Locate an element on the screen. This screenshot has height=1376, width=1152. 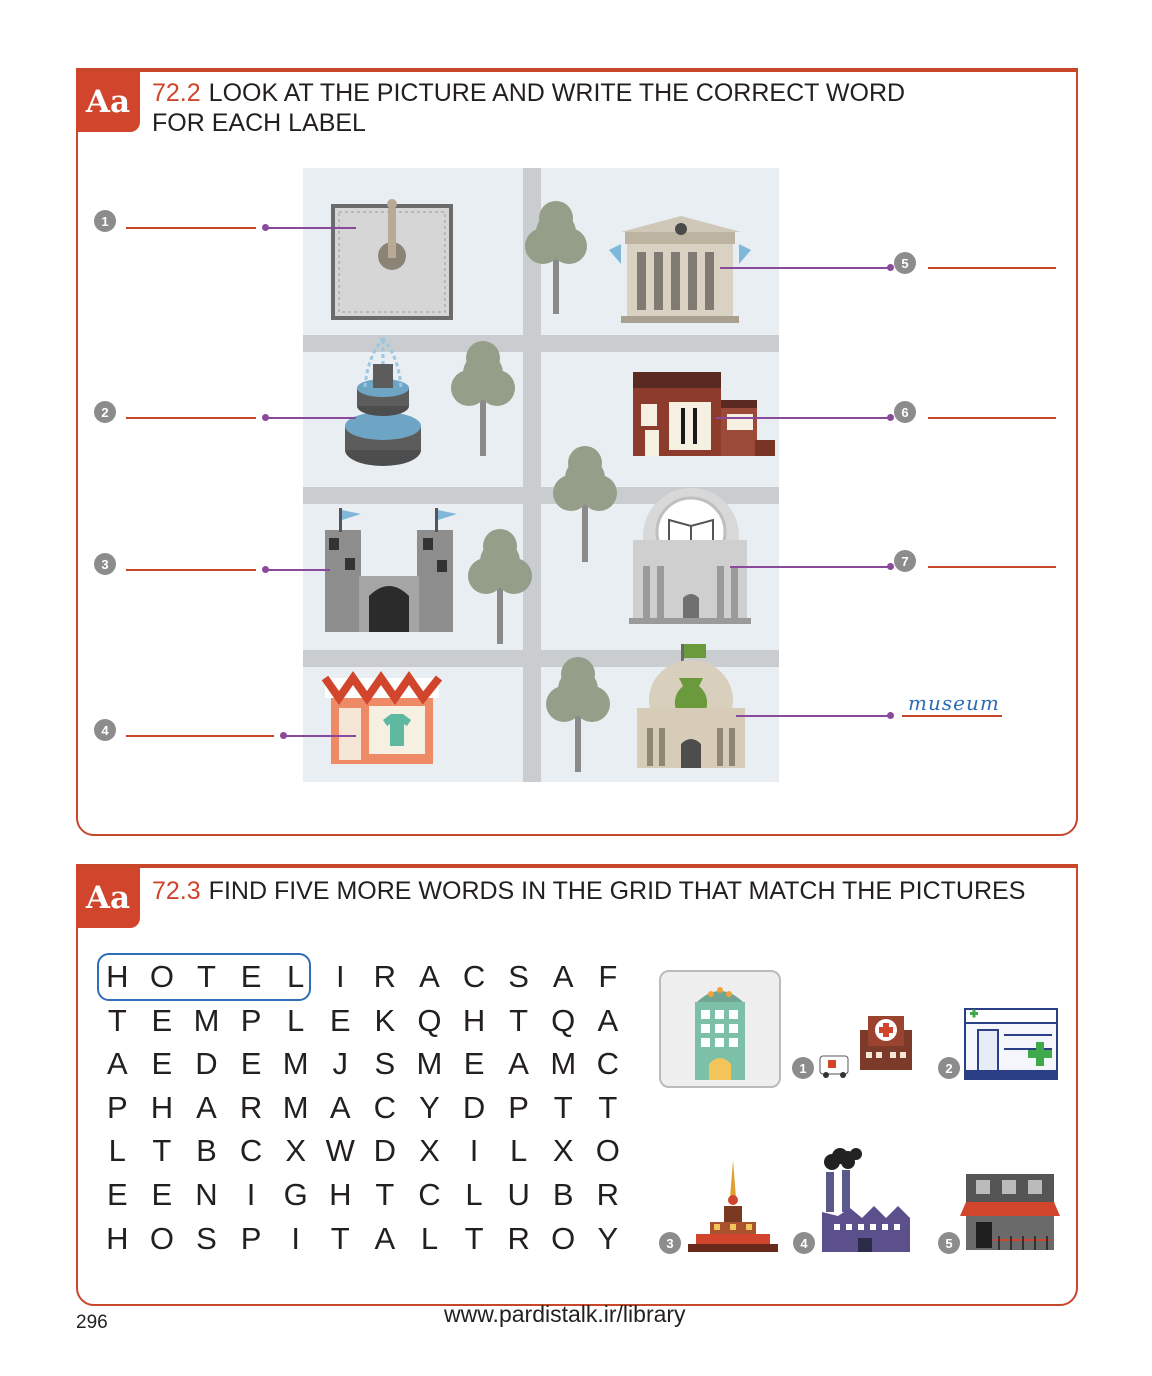
label-number-5: 5 is located at coordinates (905, 263).